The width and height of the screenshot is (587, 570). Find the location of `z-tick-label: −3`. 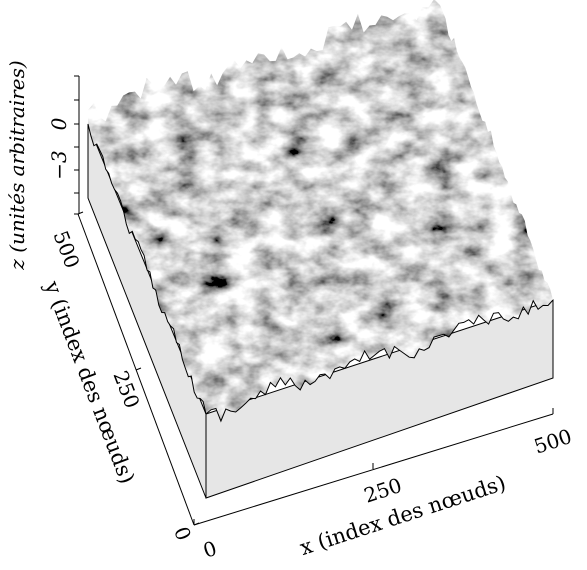

z-tick-label: −3 is located at coordinates (59, 164).